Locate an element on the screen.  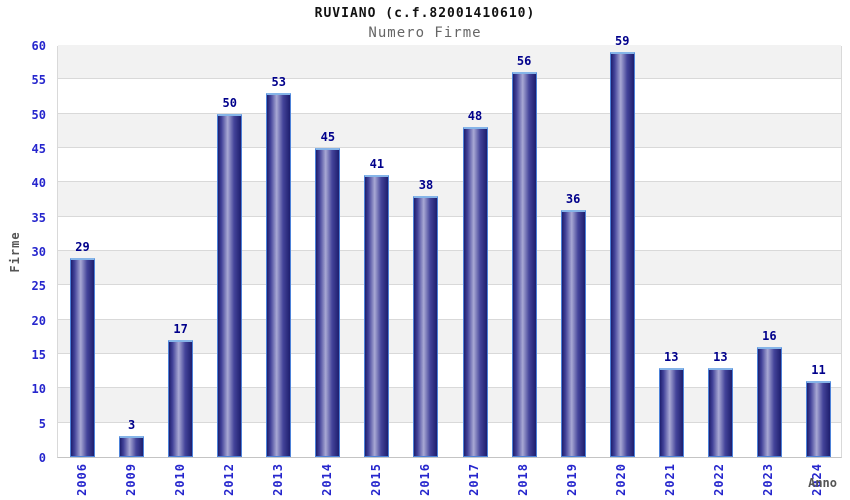
bar-2012 is located at coordinates (230, 285).